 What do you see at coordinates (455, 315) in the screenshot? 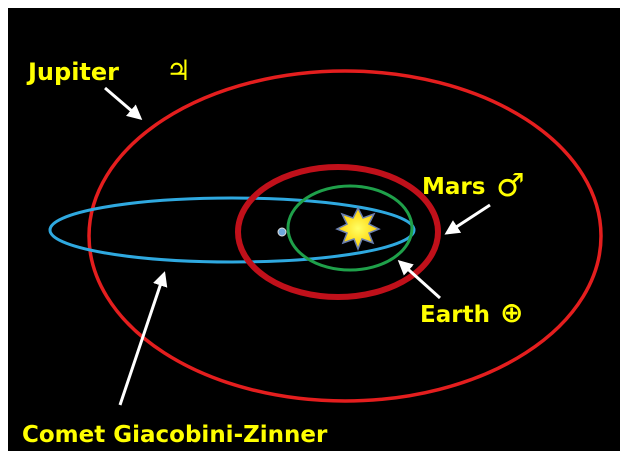
I see `earth-label: Earth` at bounding box center [455, 315].